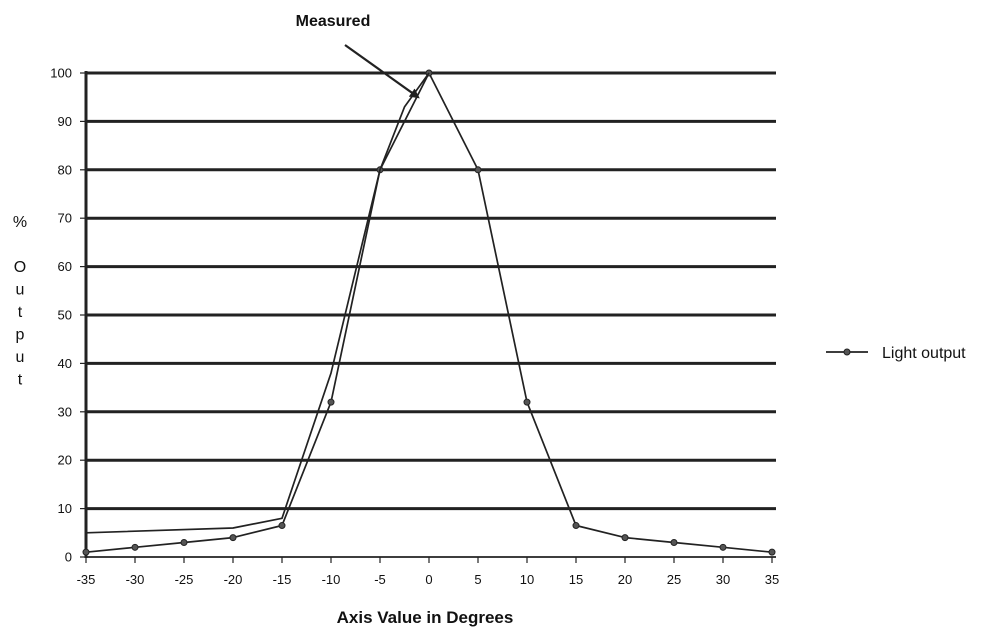 This screenshot has width=1000, height=627. I want to click on y-tick-label-100: 100, so click(61, 73).